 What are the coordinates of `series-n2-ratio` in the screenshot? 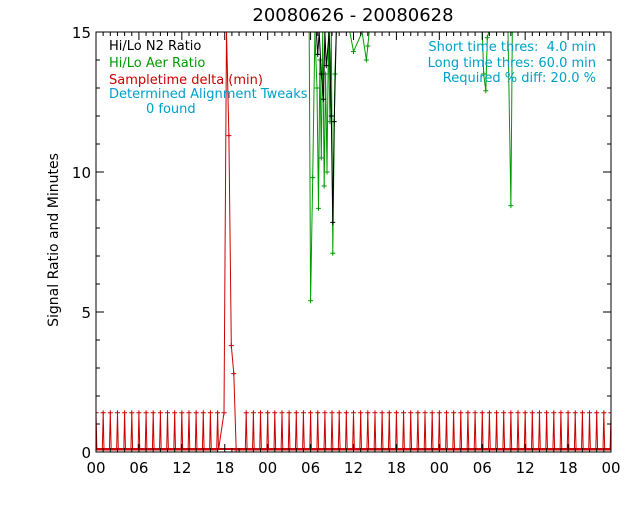 It's located at (326, 128).